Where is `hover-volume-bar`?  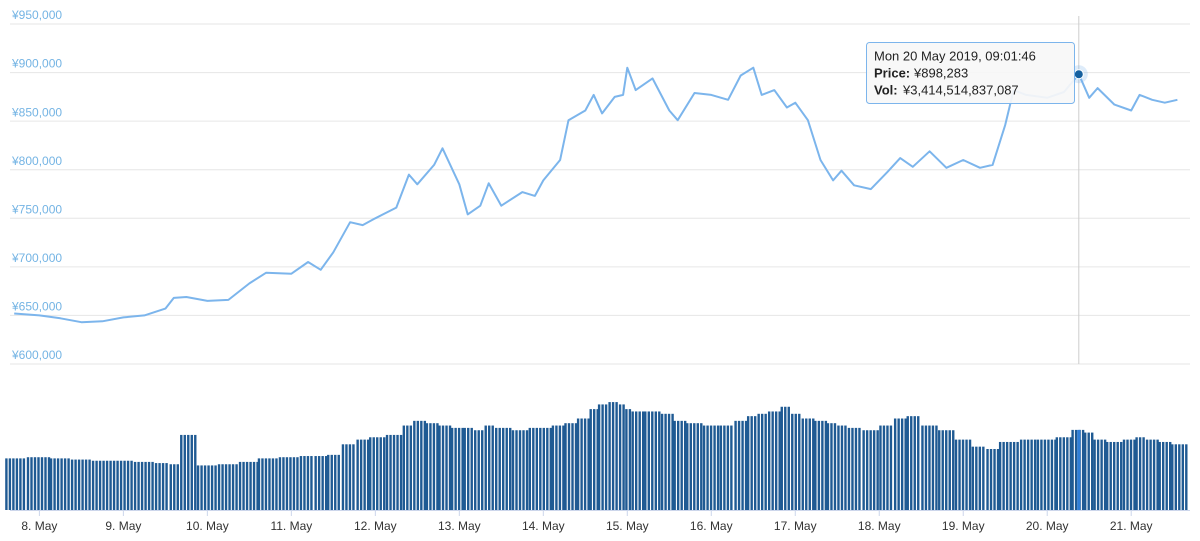 hover-volume-bar is located at coordinates (1079, 469).